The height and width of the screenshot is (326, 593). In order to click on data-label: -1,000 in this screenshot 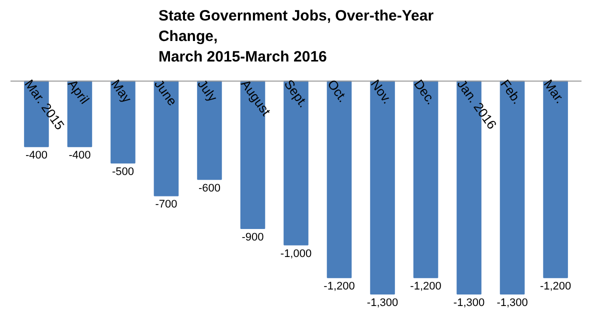, I will do `click(296, 254)`.